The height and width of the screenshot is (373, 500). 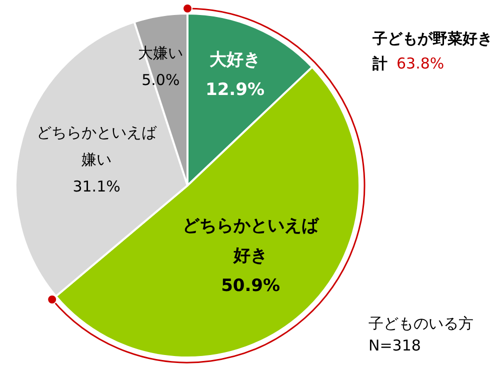 What do you see at coordinates (251, 241) in the screenshot?
I see `slice-label: どちらかといえば好き` at bounding box center [251, 241].